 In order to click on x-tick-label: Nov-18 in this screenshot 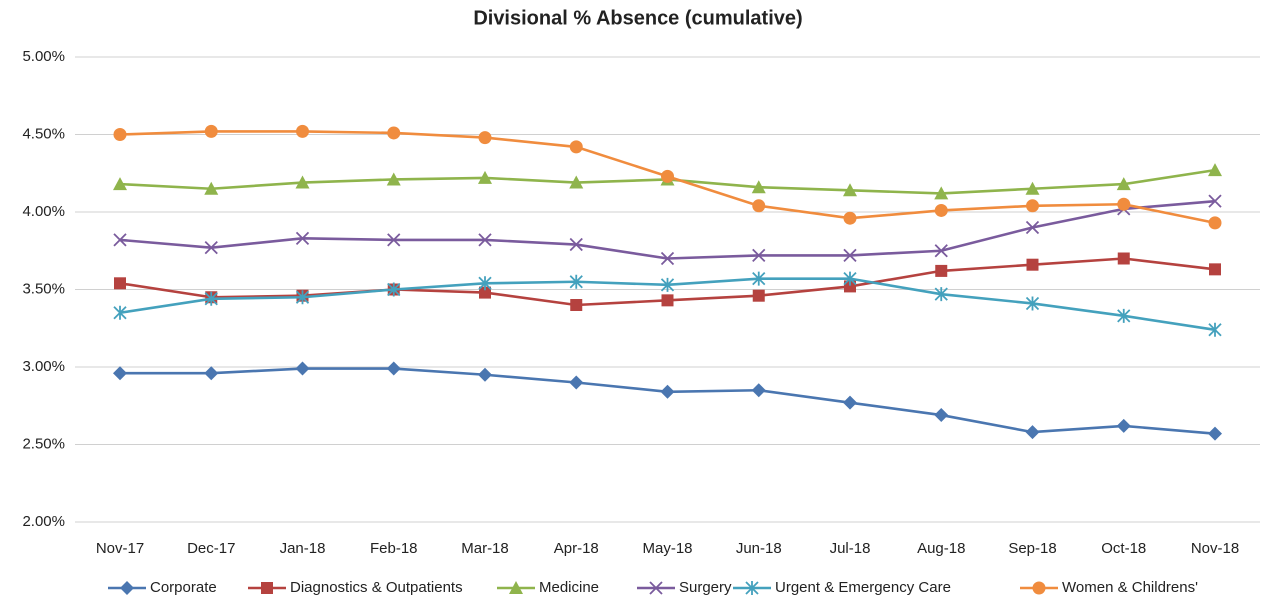, I will do `click(1215, 548)`.